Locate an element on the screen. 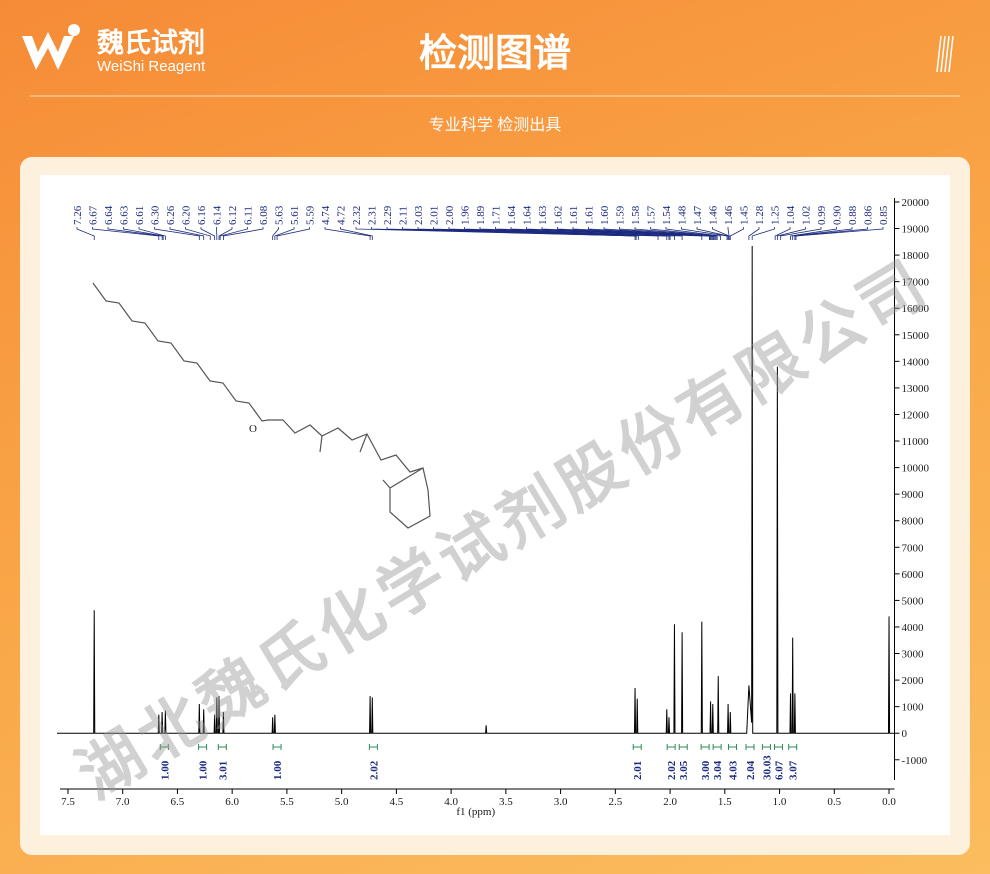  peak-label: 0.86 is located at coordinates (869, 215).